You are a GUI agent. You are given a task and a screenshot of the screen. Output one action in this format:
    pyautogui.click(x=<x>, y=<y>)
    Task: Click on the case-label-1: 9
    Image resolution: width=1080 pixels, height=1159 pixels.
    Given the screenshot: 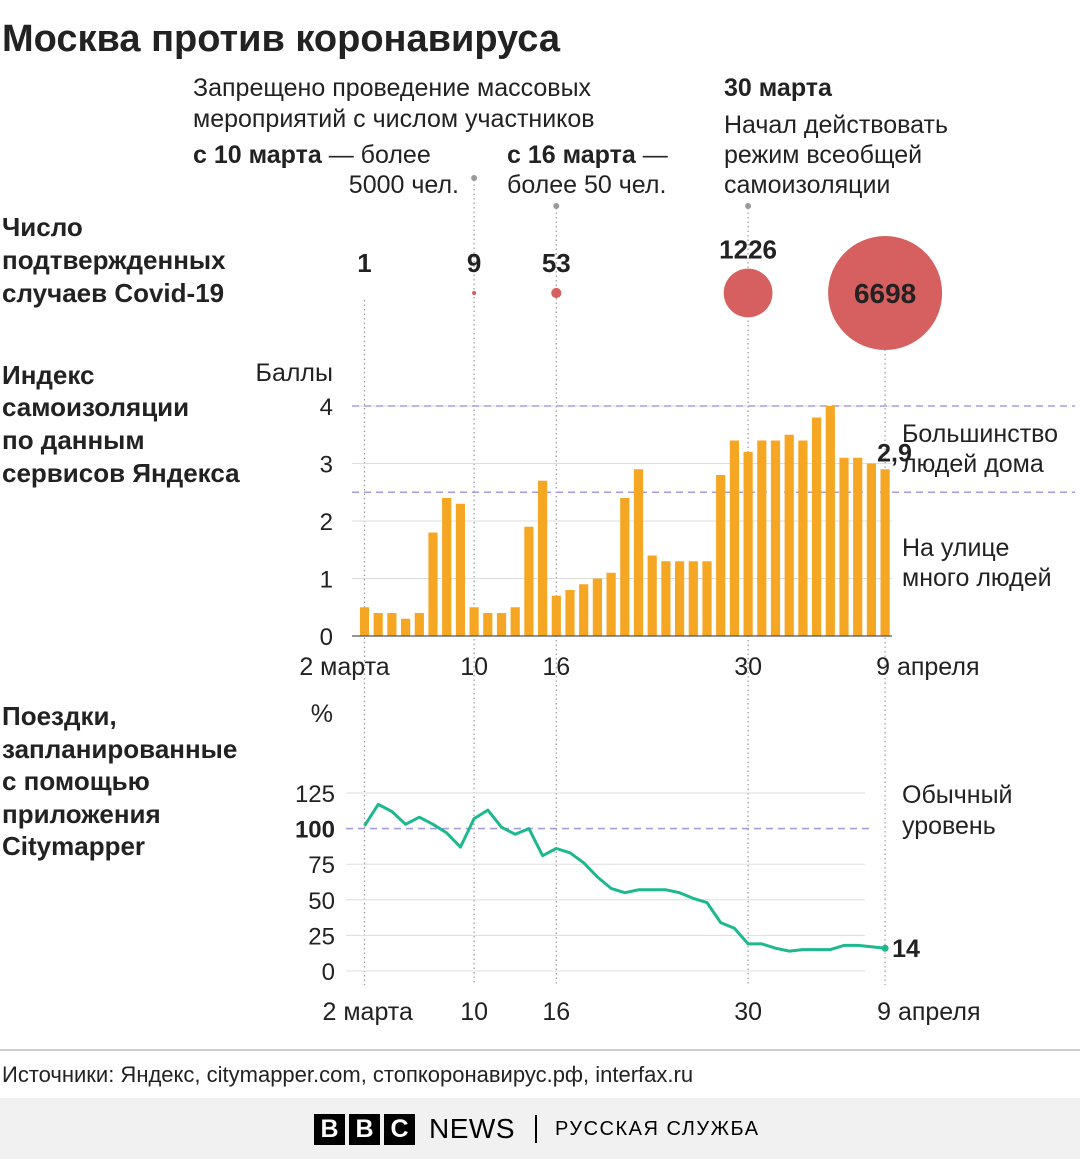 What is the action you would take?
    pyautogui.click(x=474, y=263)
    